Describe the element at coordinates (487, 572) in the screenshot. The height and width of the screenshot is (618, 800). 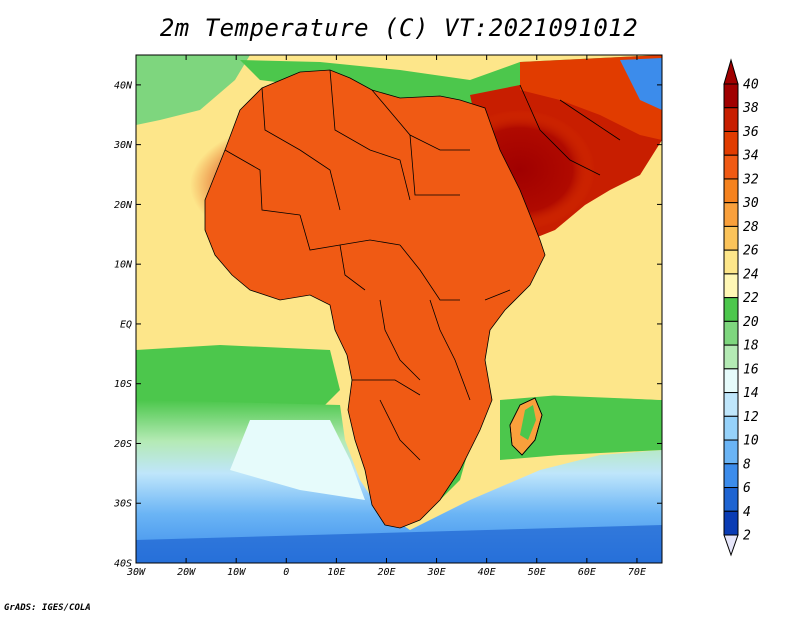
I see `lon-tick-label: 40E` at that location.